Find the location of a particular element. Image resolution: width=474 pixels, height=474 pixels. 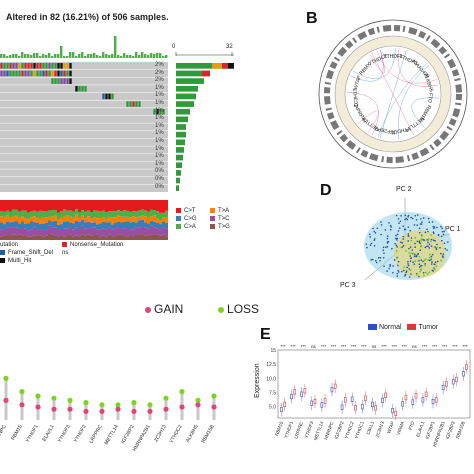

loss-dot is located at coordinates (221, 309).